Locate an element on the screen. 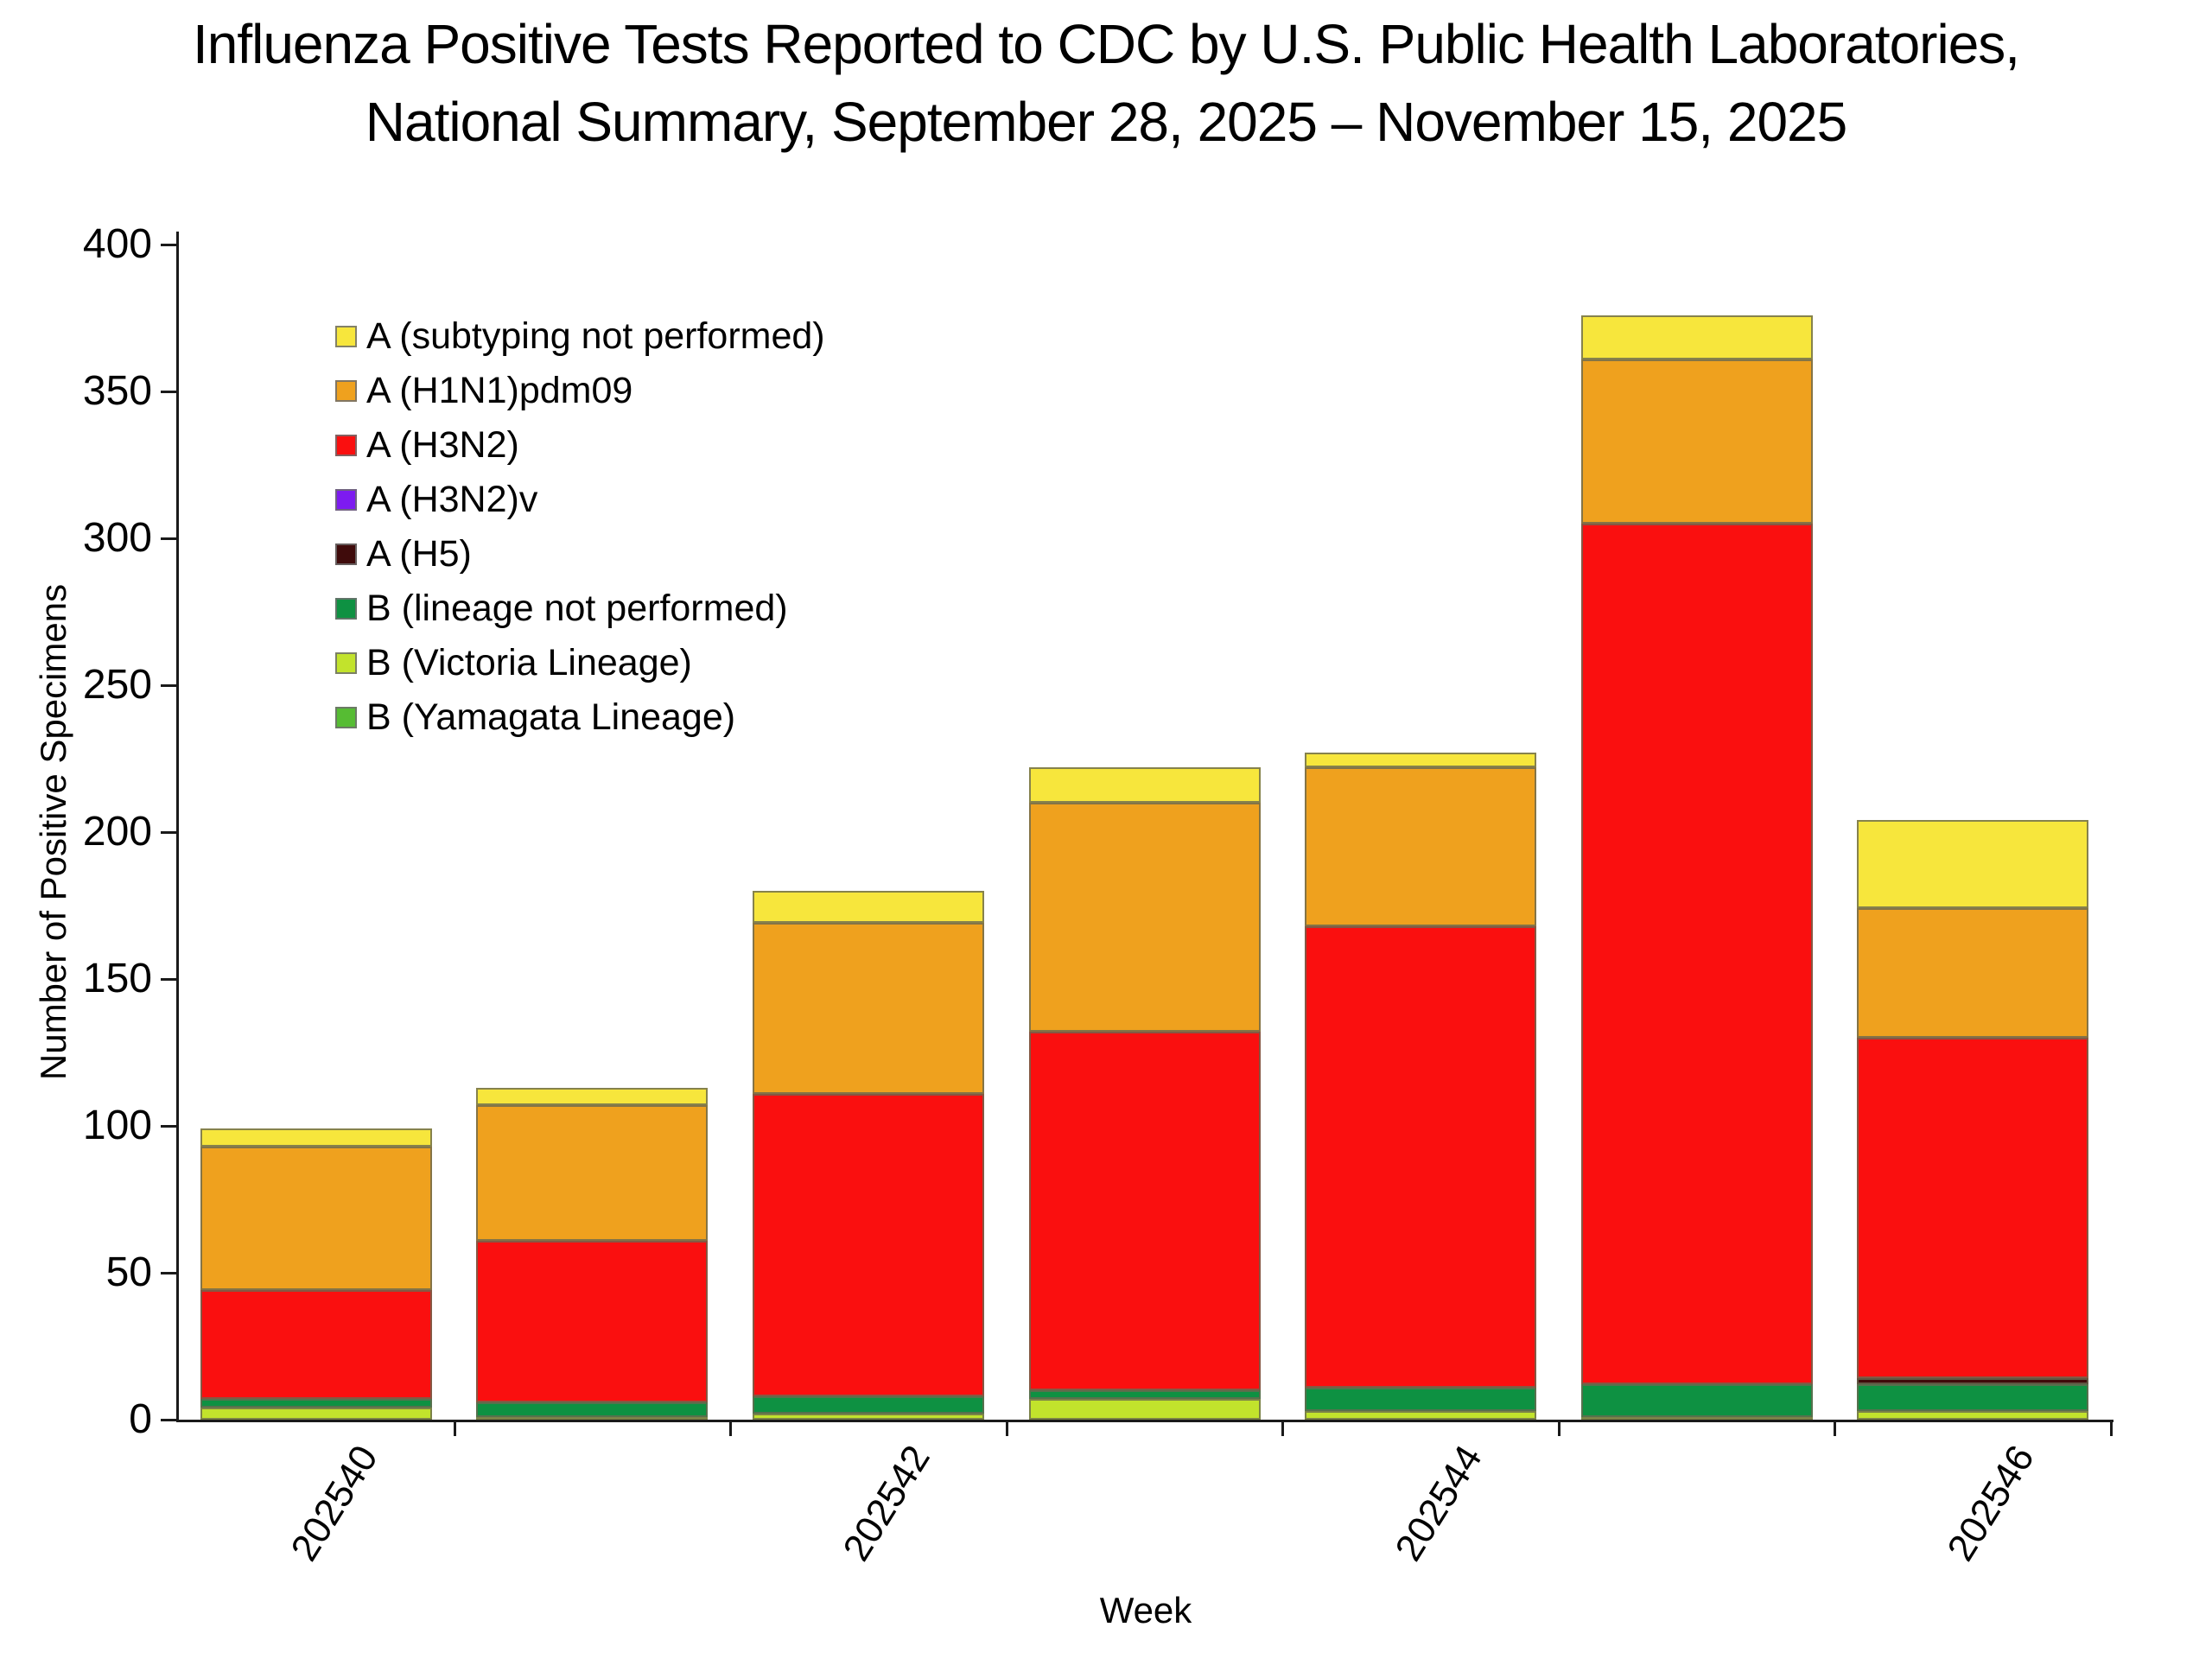 The image size is (2212, 1659). legend-item: B (Victoria Lineage) is located at coordinates (580, 663).